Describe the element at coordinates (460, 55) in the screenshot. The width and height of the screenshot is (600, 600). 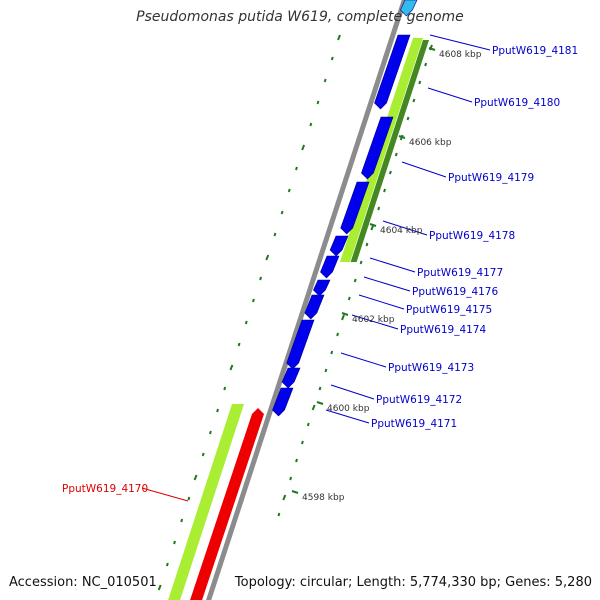
I see `scale-label: 4608 kbp` at that location.